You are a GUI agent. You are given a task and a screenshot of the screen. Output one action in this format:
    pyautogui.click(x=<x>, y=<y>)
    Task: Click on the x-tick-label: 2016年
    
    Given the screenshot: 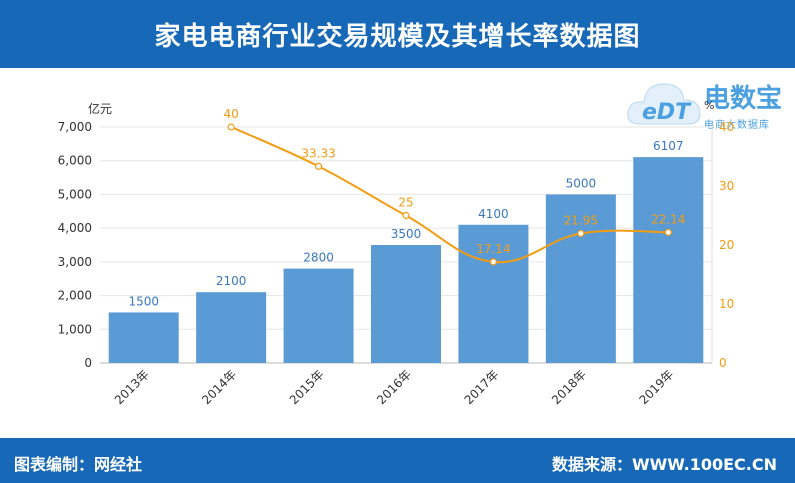 What is the action you would take?
    pyautogui.click(x=394, y=387)
    